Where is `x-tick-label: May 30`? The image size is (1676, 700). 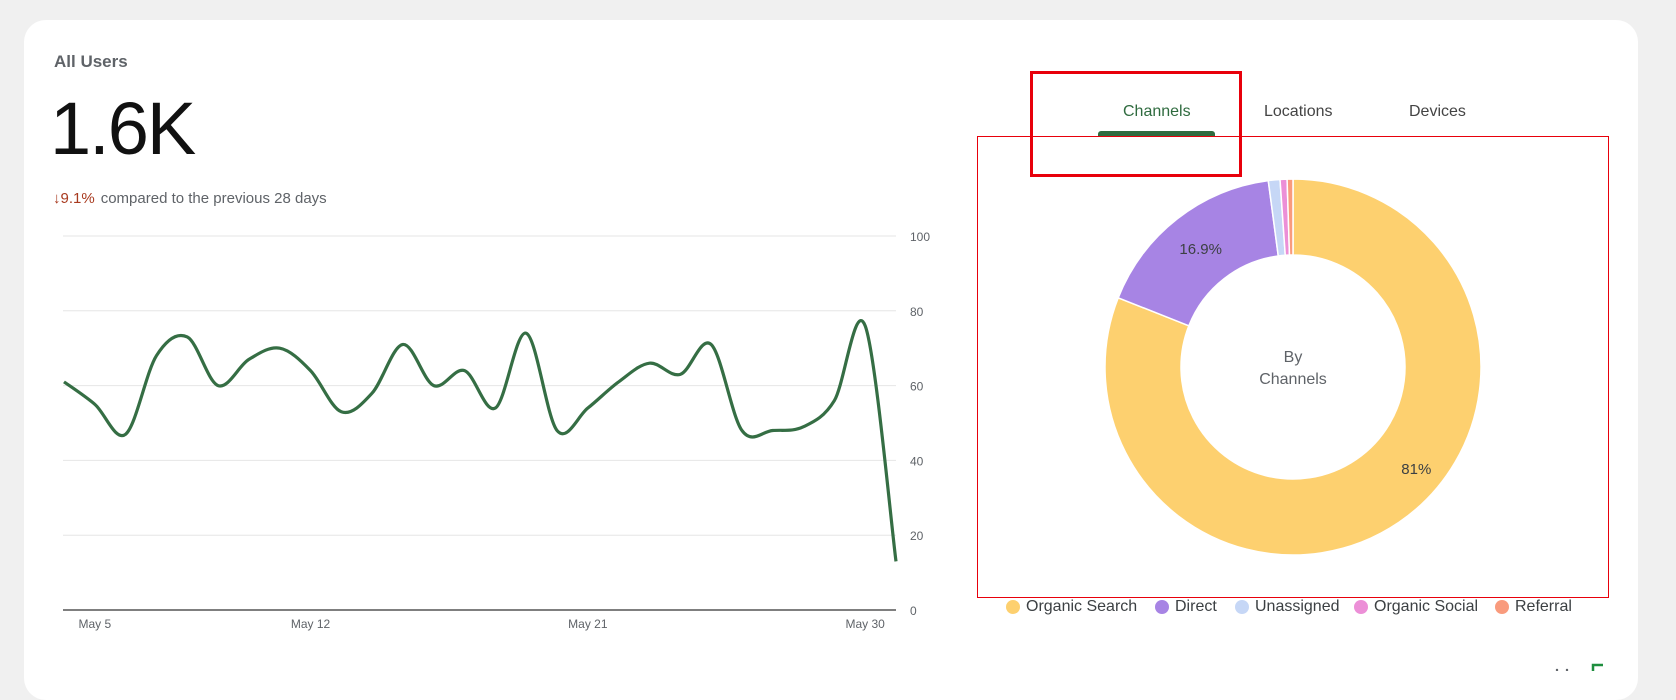
x-tick-label: May 30 is located at coordinates (866, 624).